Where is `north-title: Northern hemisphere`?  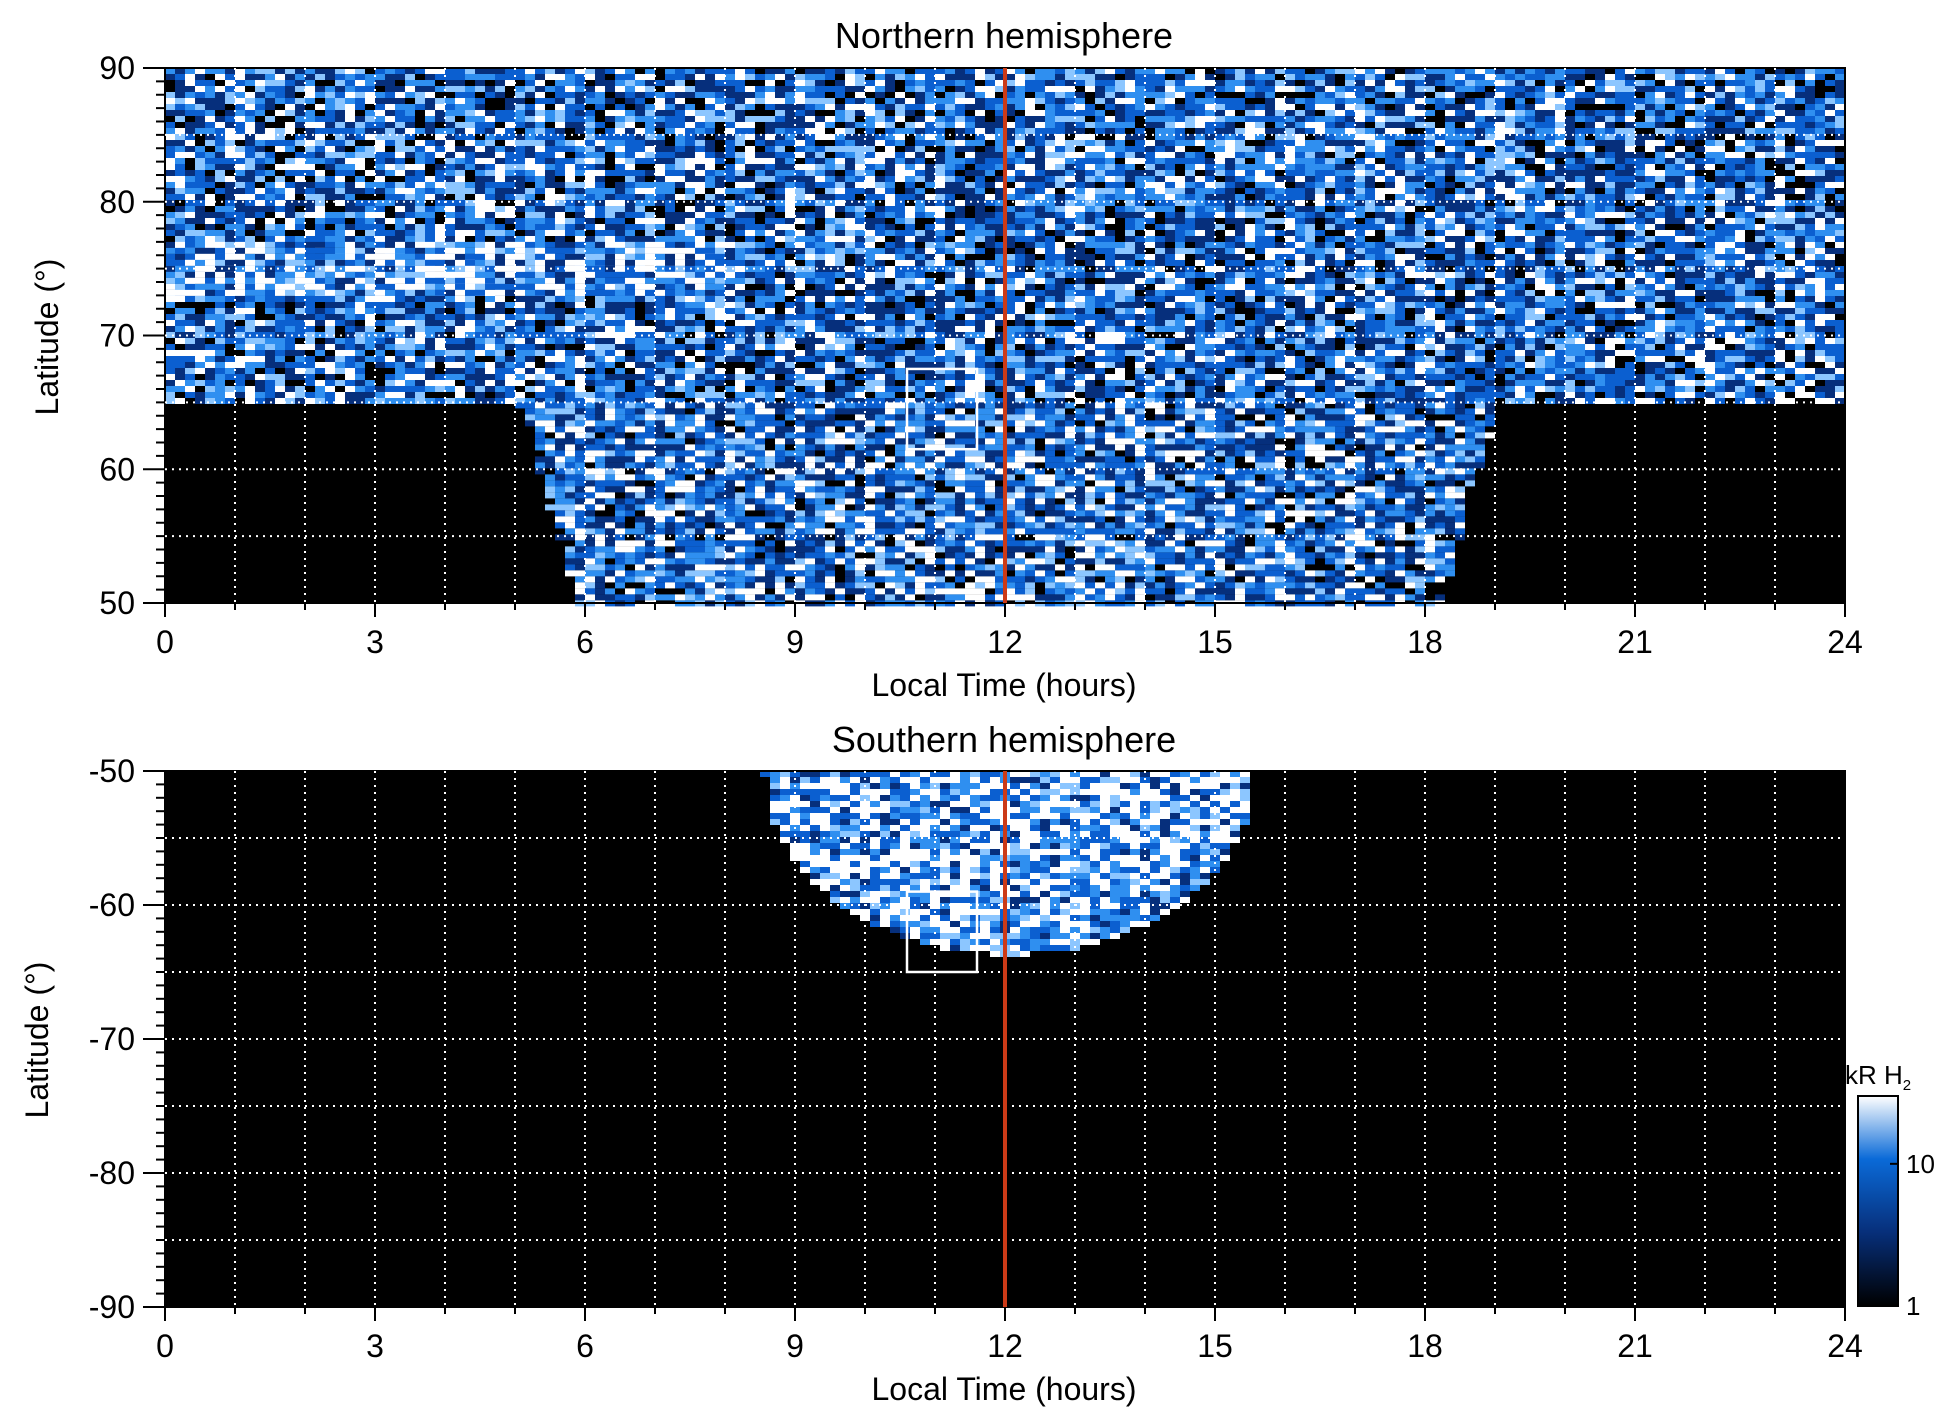
north-title: Northern hemisphere is located at coordinates (1004, 35).